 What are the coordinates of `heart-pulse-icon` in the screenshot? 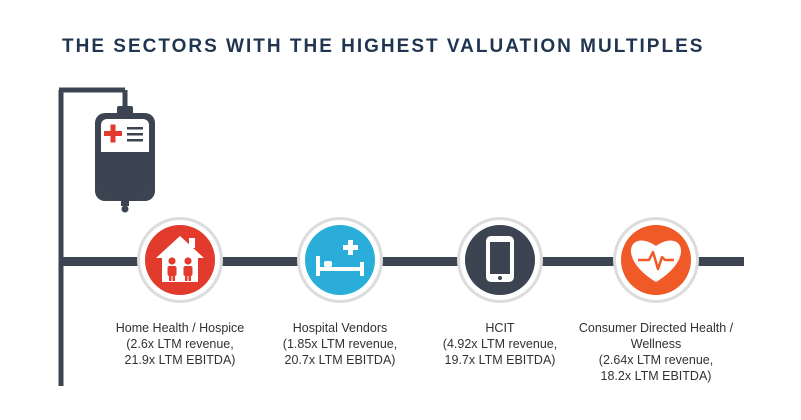 It's located at (656, 260).